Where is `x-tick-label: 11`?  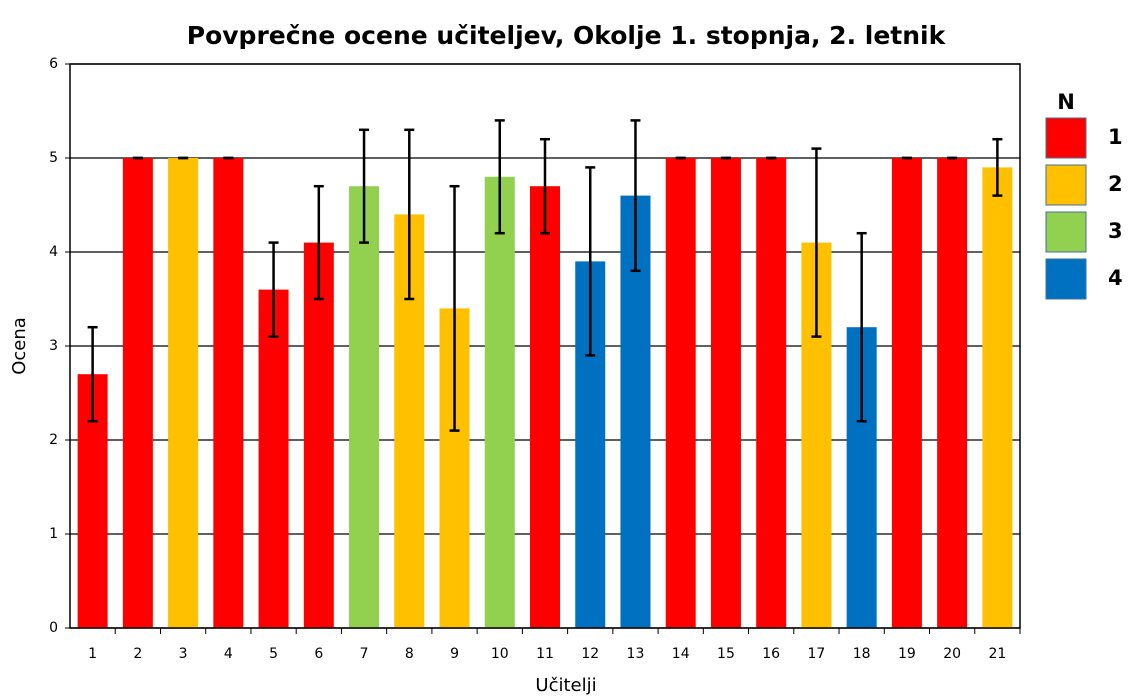
x-tick-label: 11 is located at coordinates (545, 654).